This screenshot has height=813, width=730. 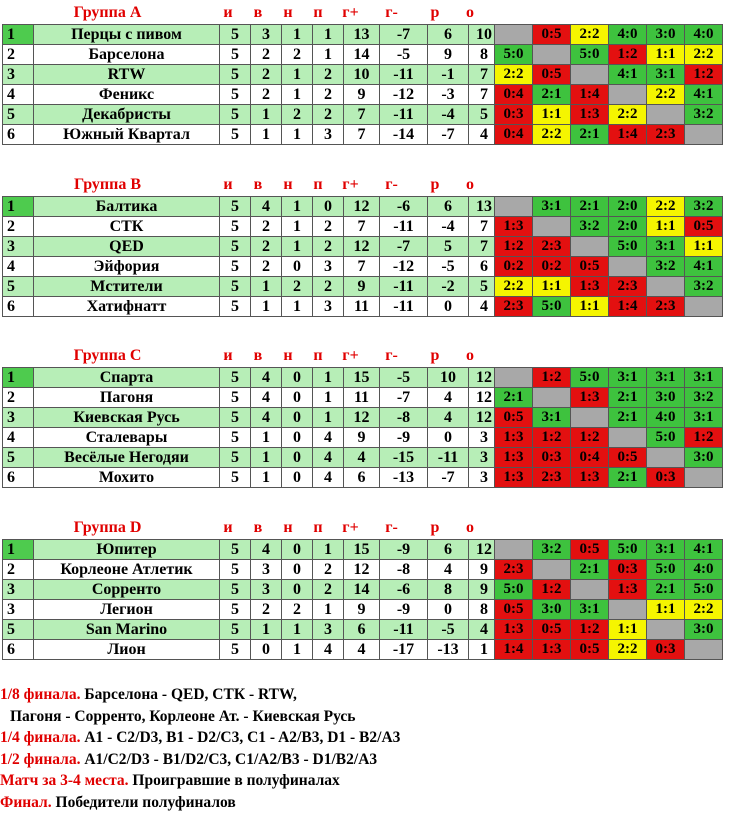 I want to click on cell-pos: 5, so click(x=18, y=458).